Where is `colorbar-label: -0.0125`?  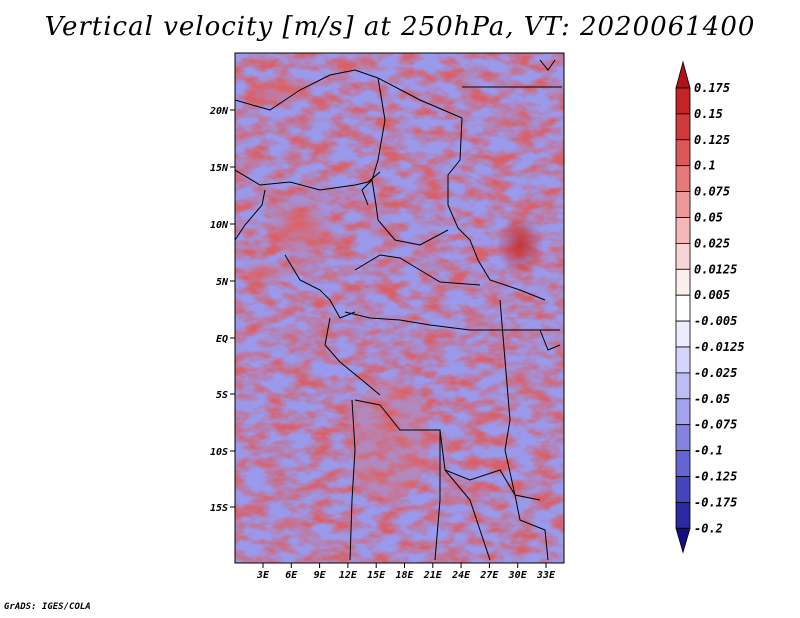 colorbar-label: -0.0125 is located at coordinates (719, 347).